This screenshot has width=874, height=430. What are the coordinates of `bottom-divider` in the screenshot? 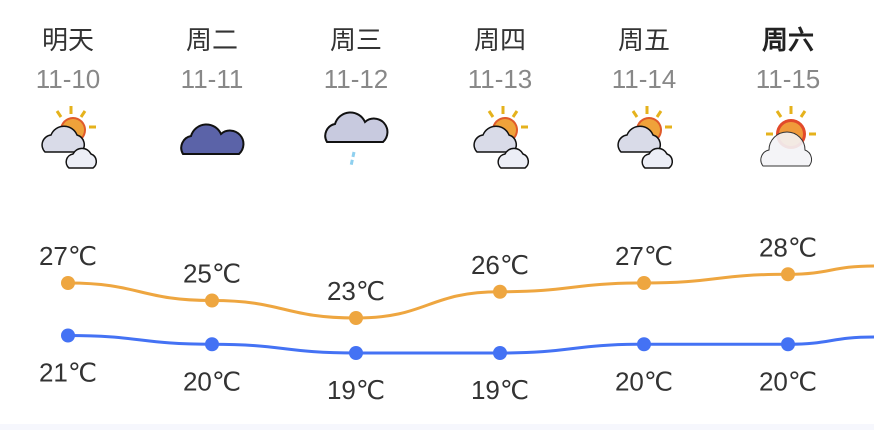 It's located at (437, 427).